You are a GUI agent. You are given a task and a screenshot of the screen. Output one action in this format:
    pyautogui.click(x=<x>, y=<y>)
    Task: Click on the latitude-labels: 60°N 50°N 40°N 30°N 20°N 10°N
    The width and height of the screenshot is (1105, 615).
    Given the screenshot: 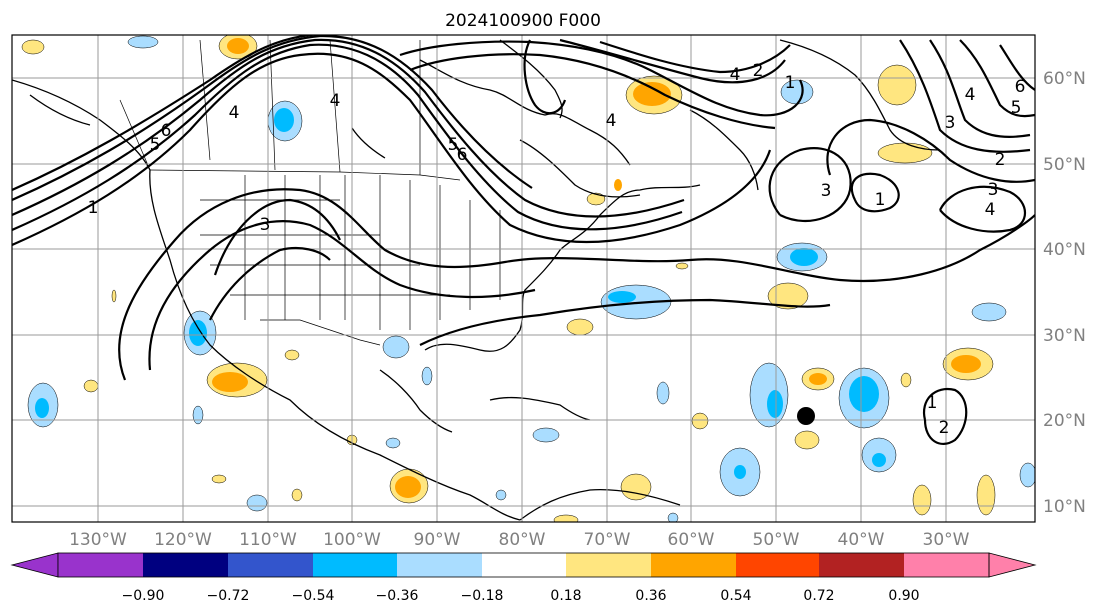 What is the action you would take?
    pyautogui.click(x=1064, y=293)
    